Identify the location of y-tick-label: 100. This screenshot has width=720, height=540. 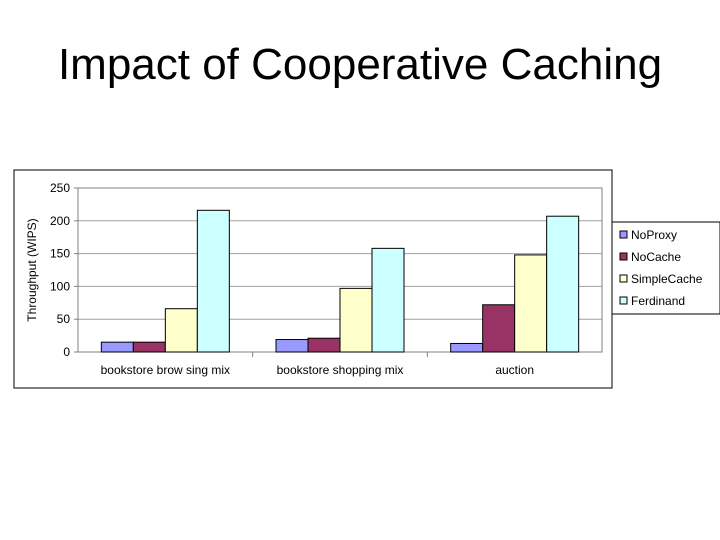
(60, 286).